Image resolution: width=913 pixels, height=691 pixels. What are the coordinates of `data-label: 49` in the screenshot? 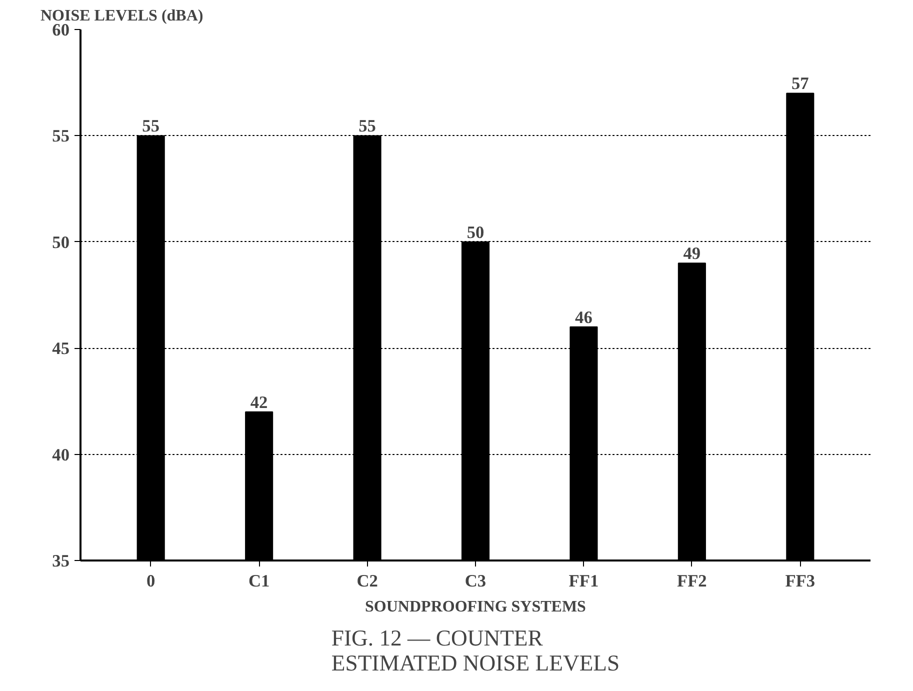 It's located at (692, 254).